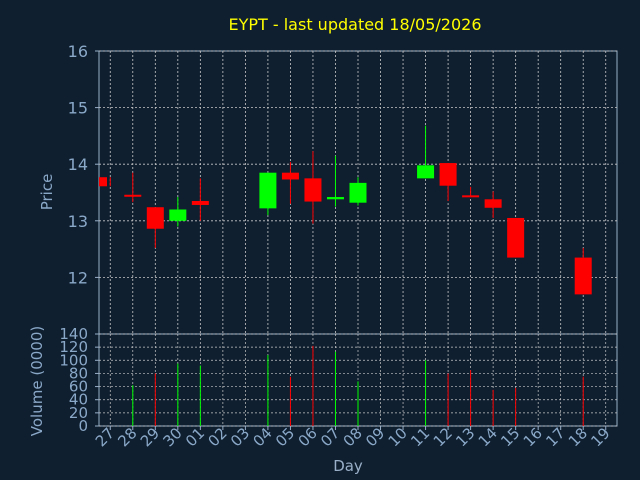  Describe the element at coordinates (37, 381) in the screenshot. I see `volume-axis-label: Volume (0000)` at that location.